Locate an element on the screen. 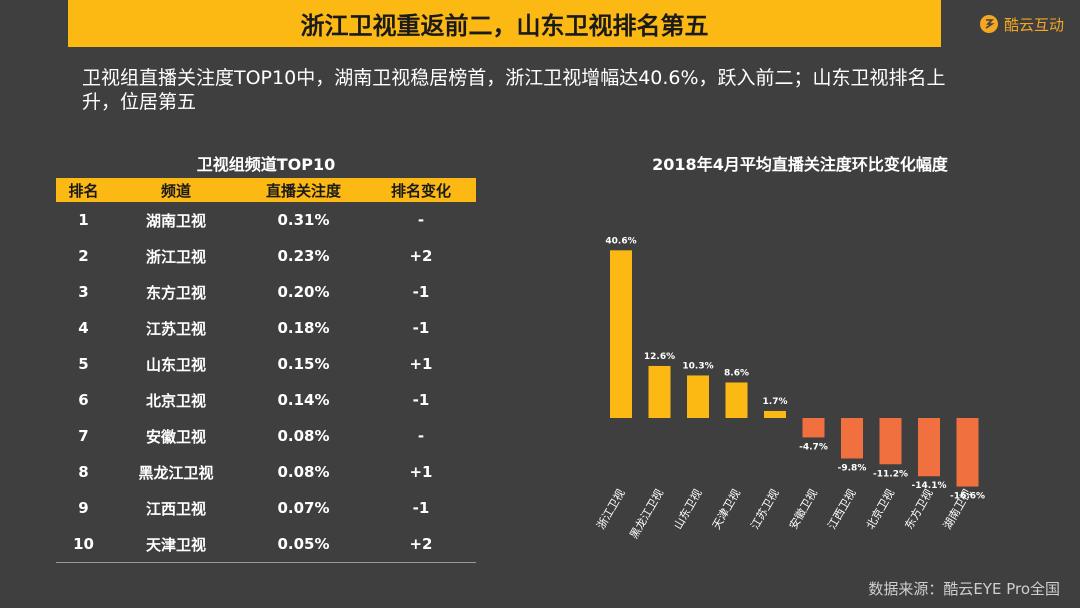  cell-rank: 1 is located at coordinates (83, 220).